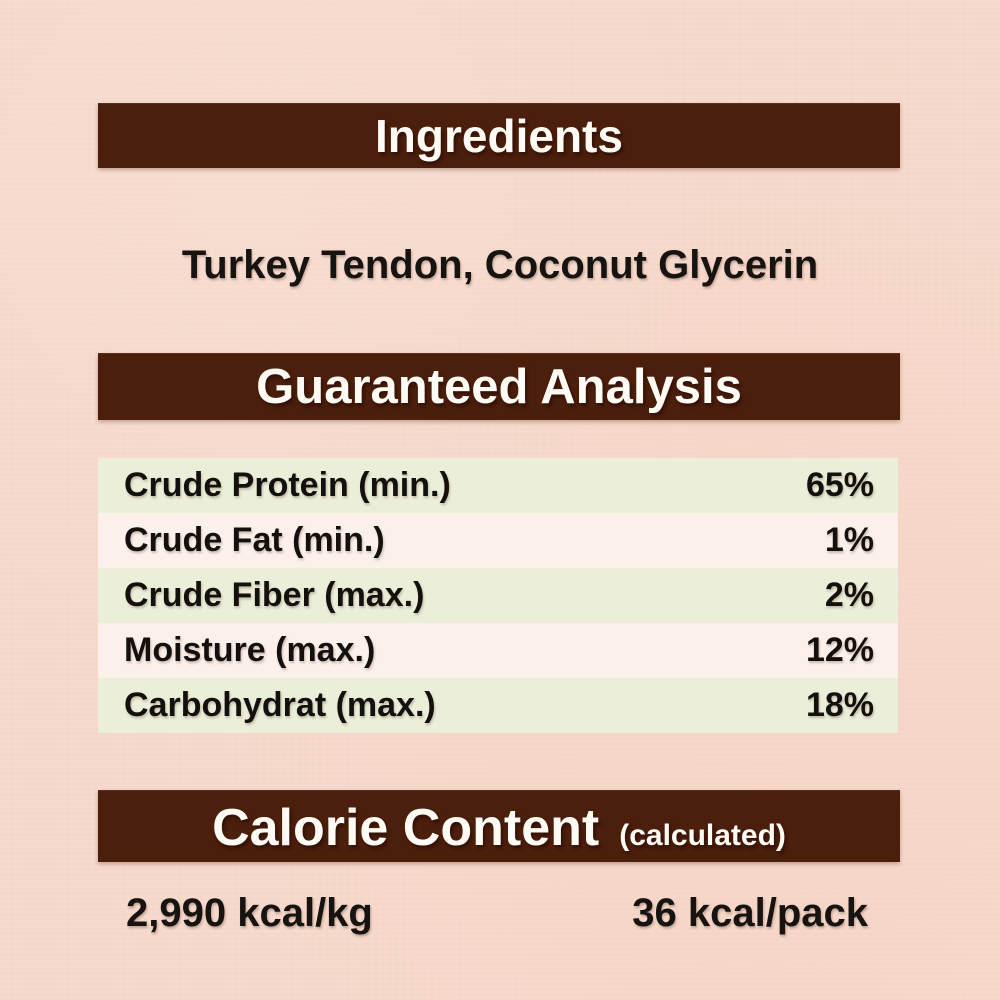 The width and height of the screenshot is (1000, 1000). What do you see at coordinates (750, 912) in the screenshot?
I see `calorie-per-pack-value: 36 kcal/pack` at bounding box center [750, 912].